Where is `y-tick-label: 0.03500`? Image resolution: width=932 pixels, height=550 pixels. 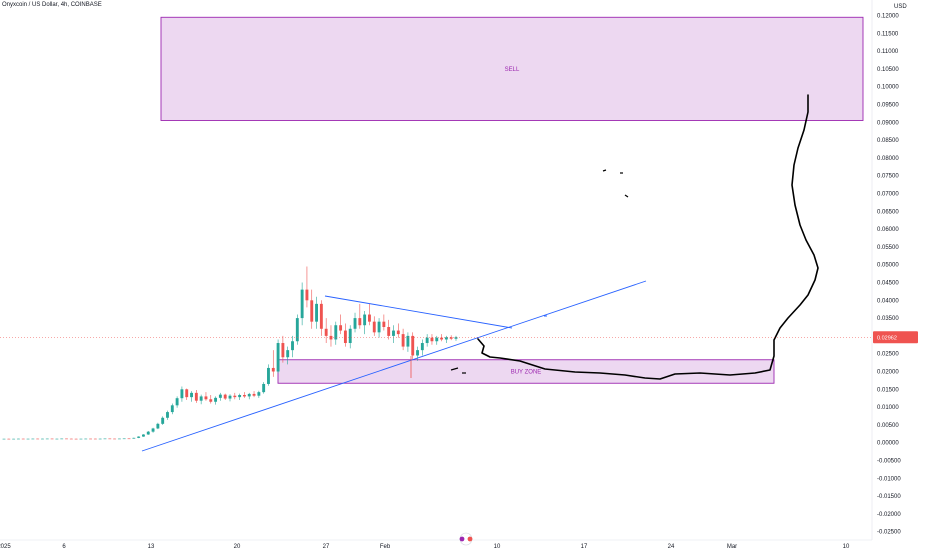
y-tick-label: 0.03500 is located at coordinates (888, 319).